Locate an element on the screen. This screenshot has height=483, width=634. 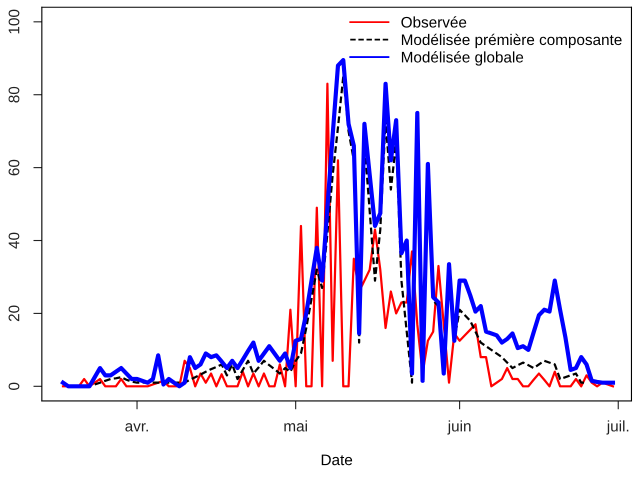
y-tick-label: 100 is located at coordinates (14, 22).